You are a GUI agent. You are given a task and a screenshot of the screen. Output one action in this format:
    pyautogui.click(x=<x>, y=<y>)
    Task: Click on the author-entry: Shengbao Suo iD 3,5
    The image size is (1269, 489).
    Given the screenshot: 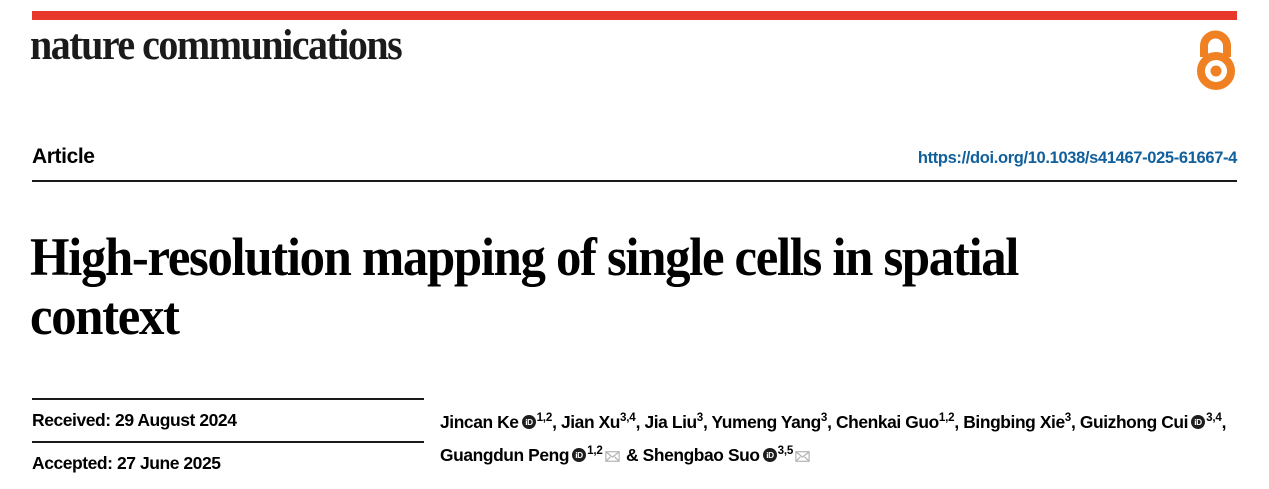 What is the action you would take?
    pyautogui.click(x=727, y=455)
    